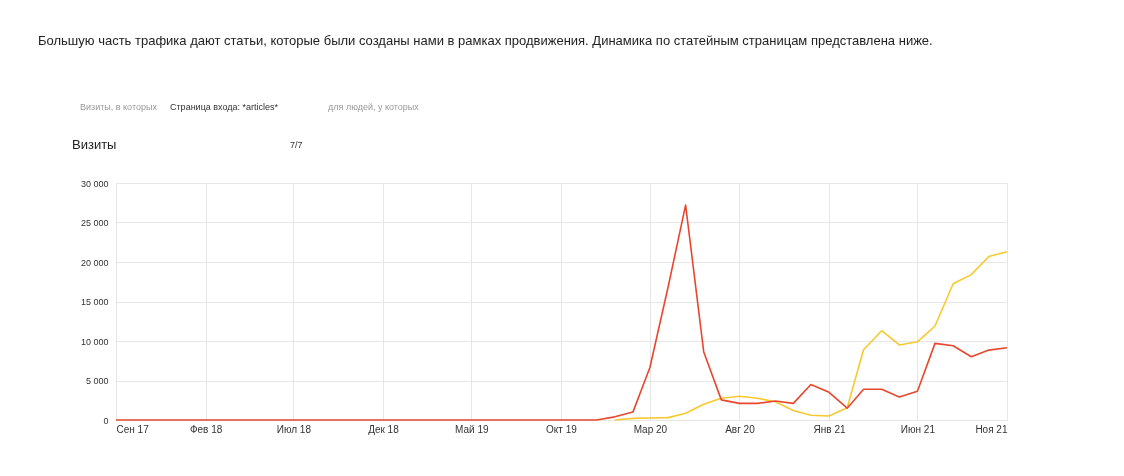 The width and height of the screenshot is (1124, 476). I want to click on text: 7/7, so click(296, 145).